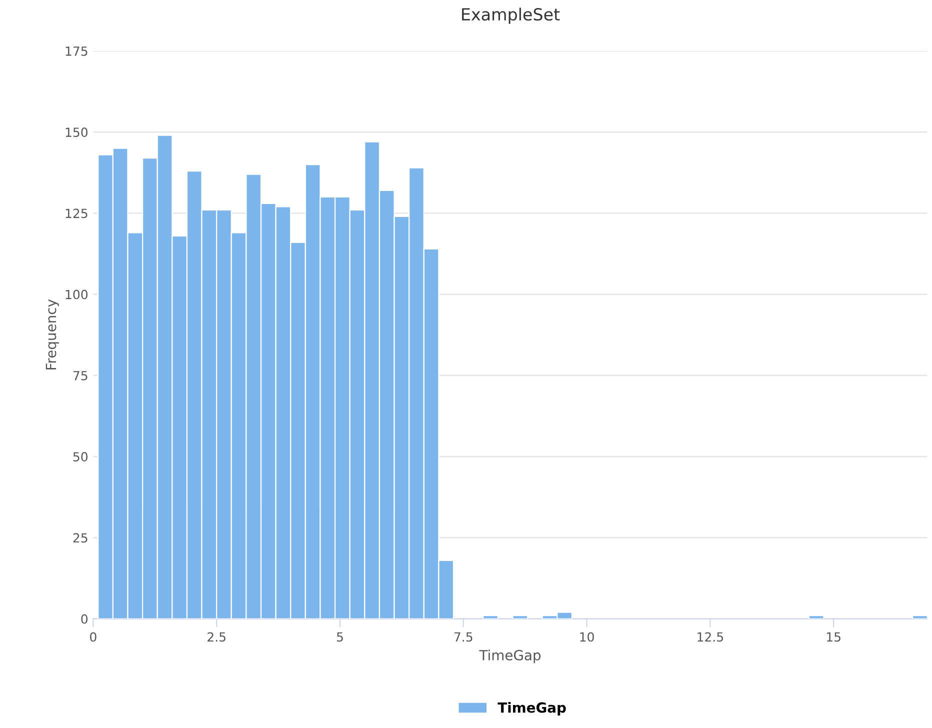  What do you see at coordinates (510, 657) in the screenshot?
I see `x-axis-title: TimeGap` at bounding box center [510, 657].